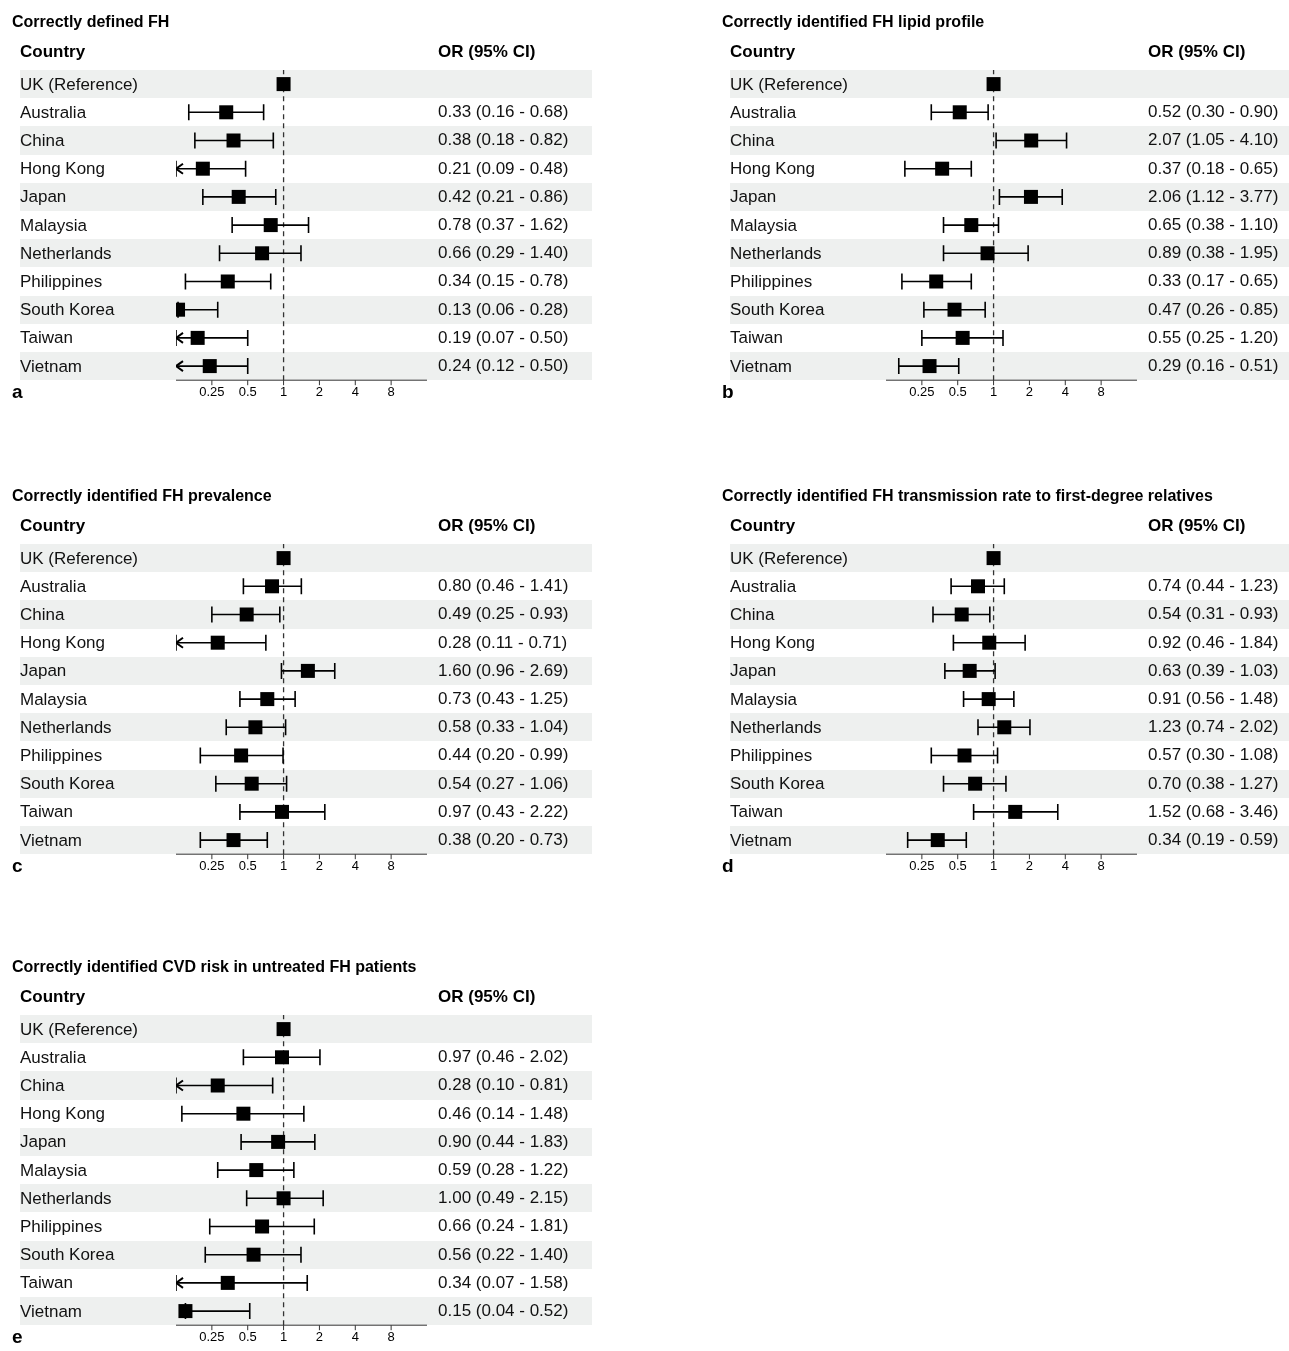 The width and height of the screenshot is (1289, 1351). I want to click on data-label: 0.37 (0.18 - 0.65), so click(1213, 168).